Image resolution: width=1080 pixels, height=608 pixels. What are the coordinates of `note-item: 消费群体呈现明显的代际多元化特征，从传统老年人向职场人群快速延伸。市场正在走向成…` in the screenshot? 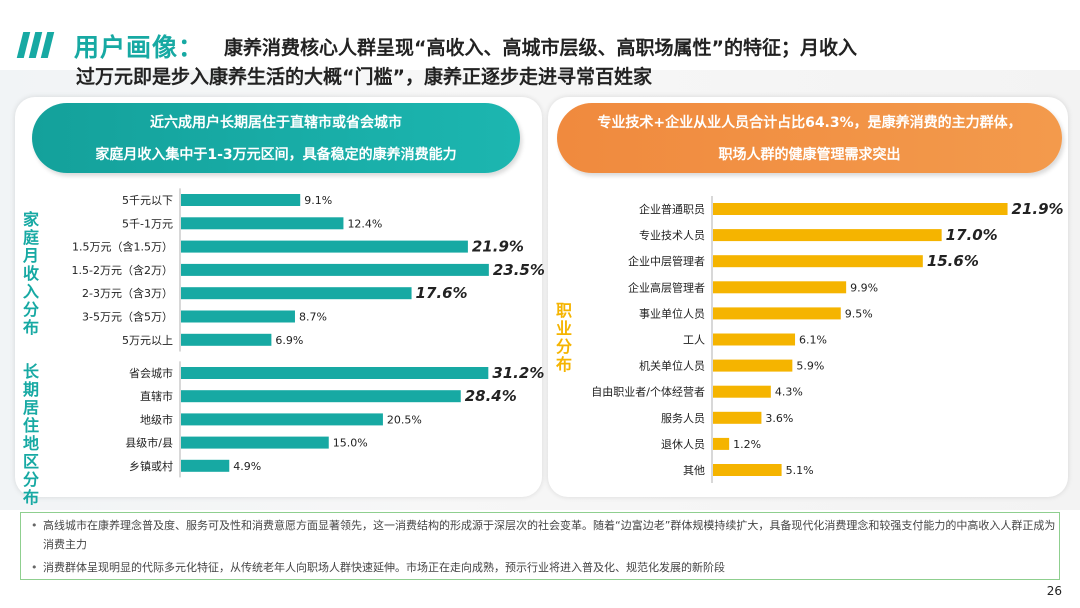 It's located at (544, 567).